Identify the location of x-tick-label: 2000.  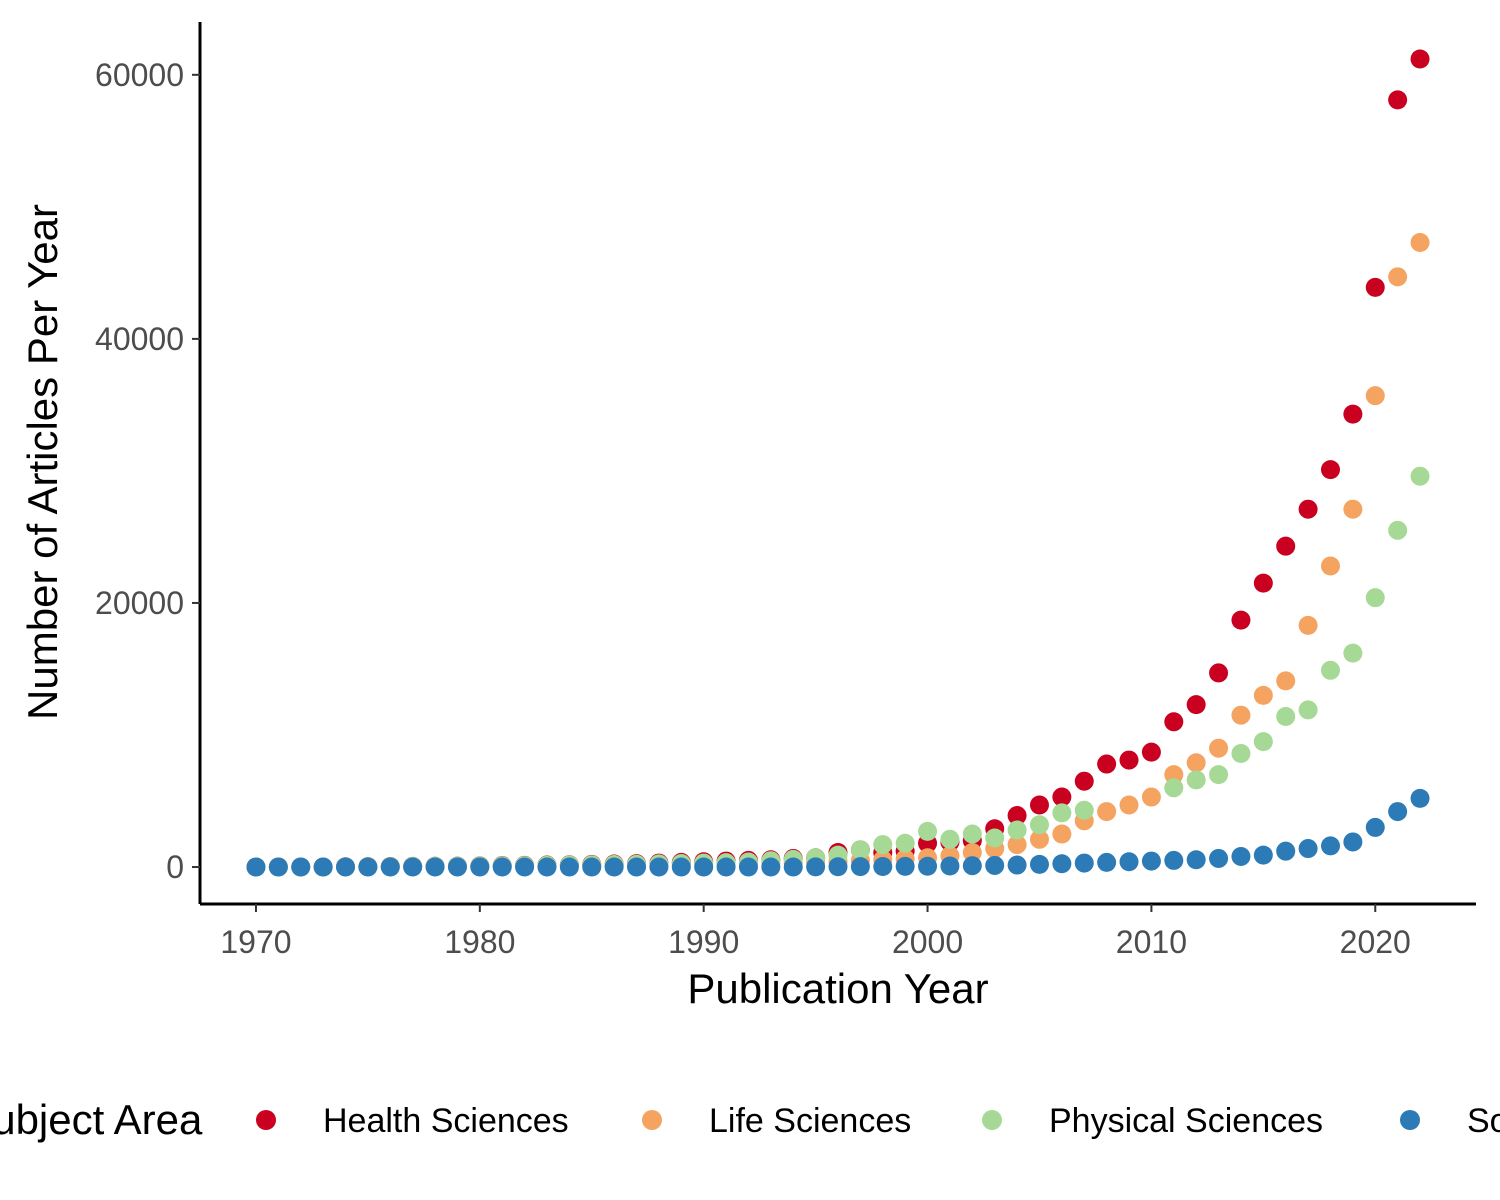
(927, 942).